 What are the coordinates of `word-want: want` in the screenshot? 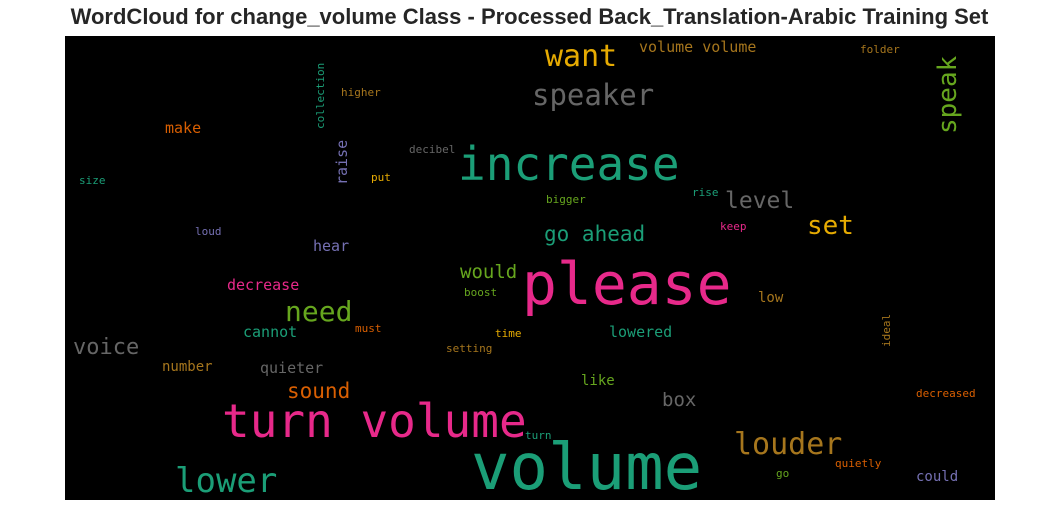 It's located at (581, 56).